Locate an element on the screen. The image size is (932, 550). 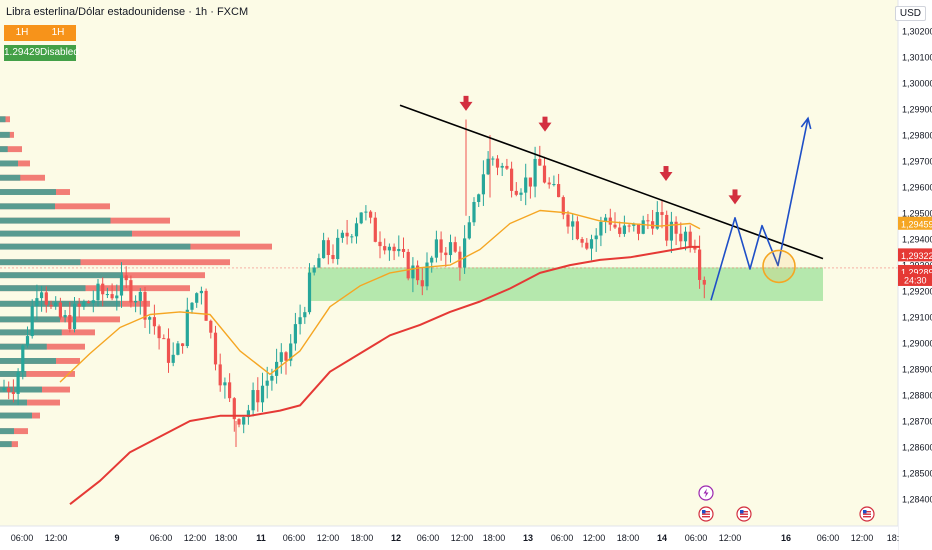
y-tick-label: 1,29800 is located at coordinates (917, 136).